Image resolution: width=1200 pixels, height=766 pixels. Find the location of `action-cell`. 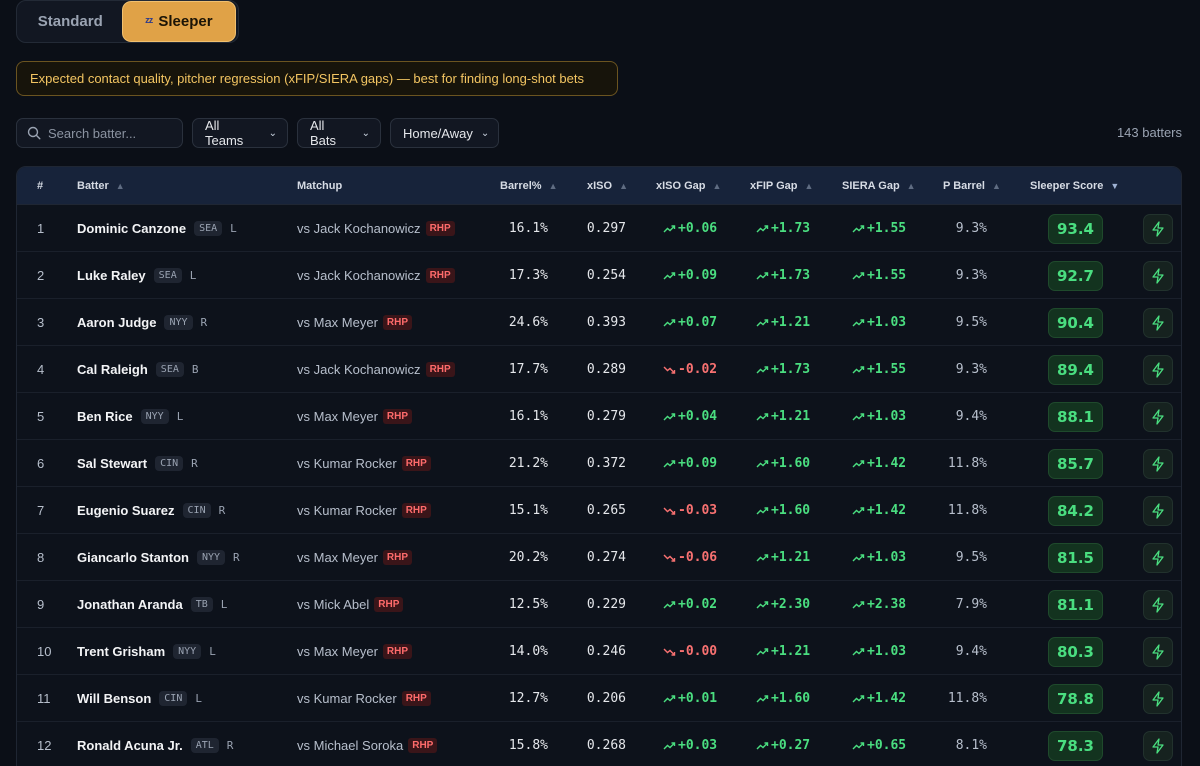

action-cell is located at coordinates (1158, 369).